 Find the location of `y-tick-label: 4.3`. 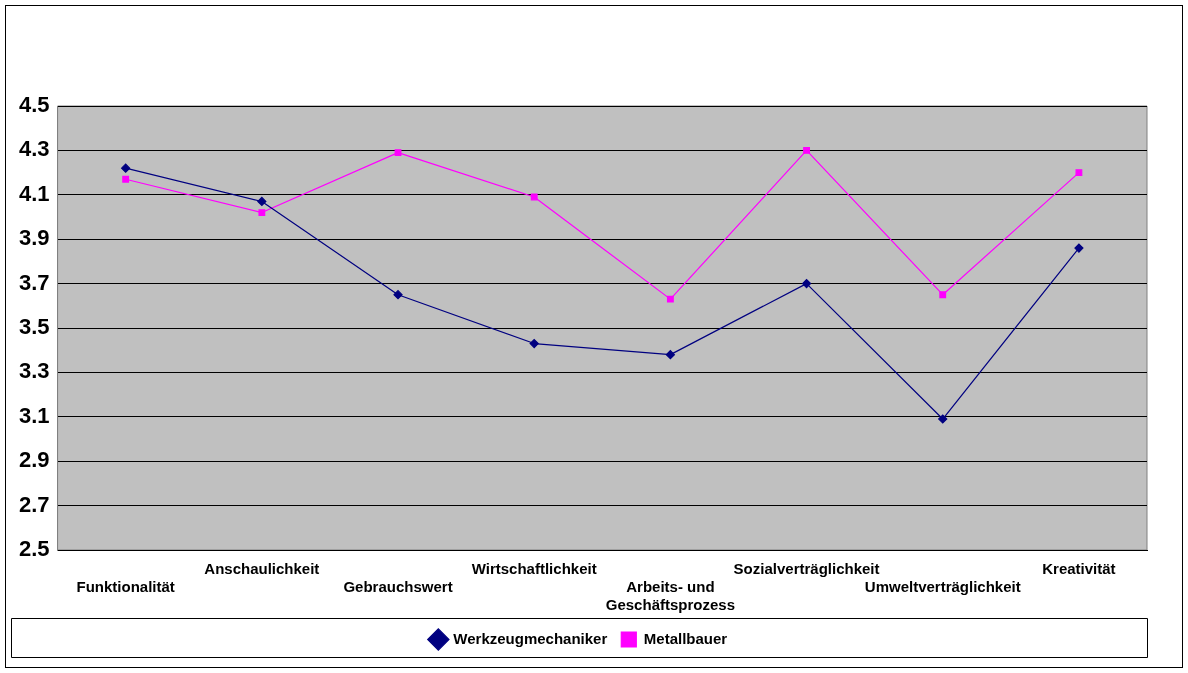

y-tick-label: 4.3 is located at coordinates (34, 149).